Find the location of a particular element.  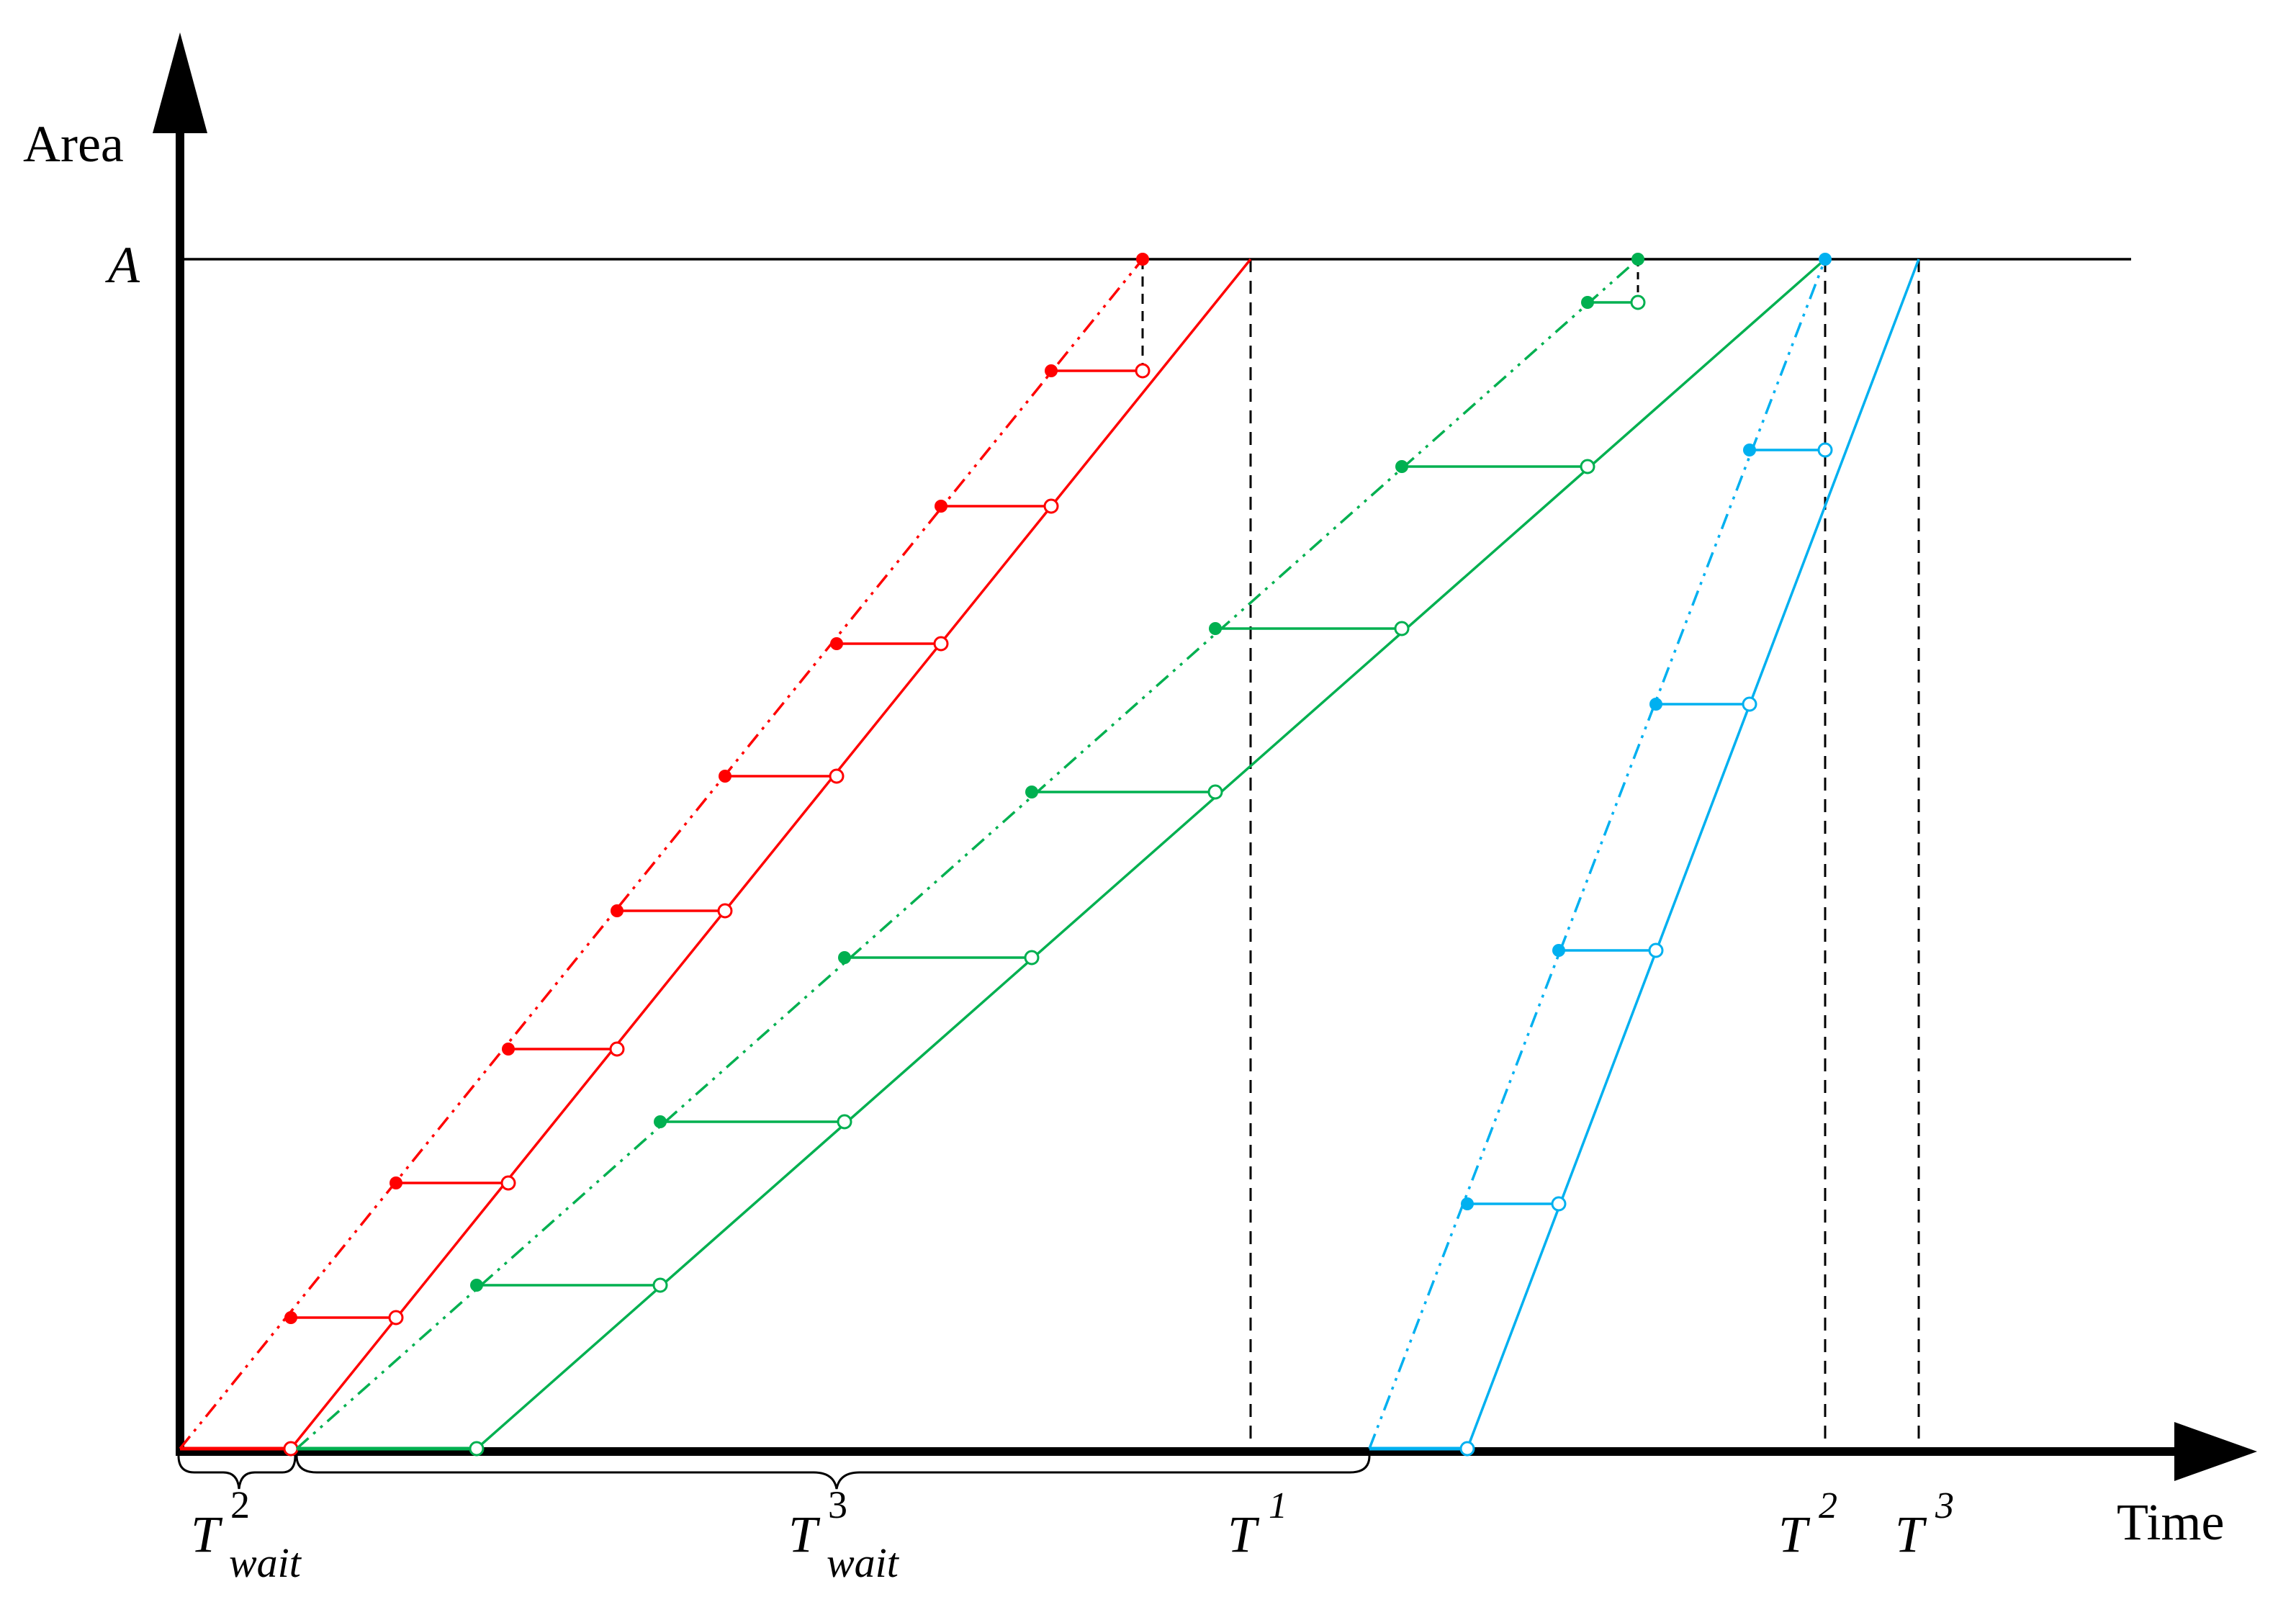

blue-end-point is located at coordinates (1826, 259).